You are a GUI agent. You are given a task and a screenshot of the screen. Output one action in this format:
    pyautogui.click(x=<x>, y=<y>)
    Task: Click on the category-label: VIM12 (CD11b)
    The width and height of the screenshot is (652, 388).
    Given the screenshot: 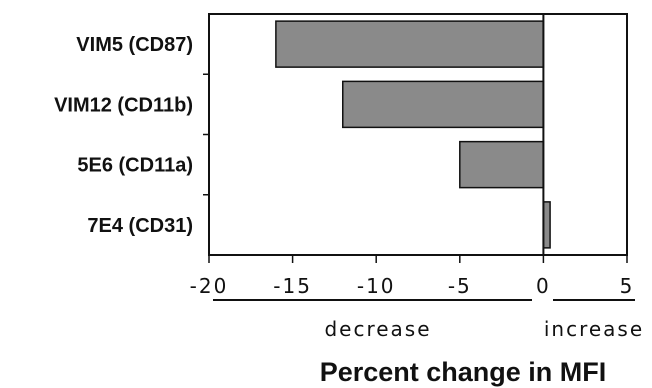 What is the action you would take?
    pyautogui.click(x=123, y=105)
    